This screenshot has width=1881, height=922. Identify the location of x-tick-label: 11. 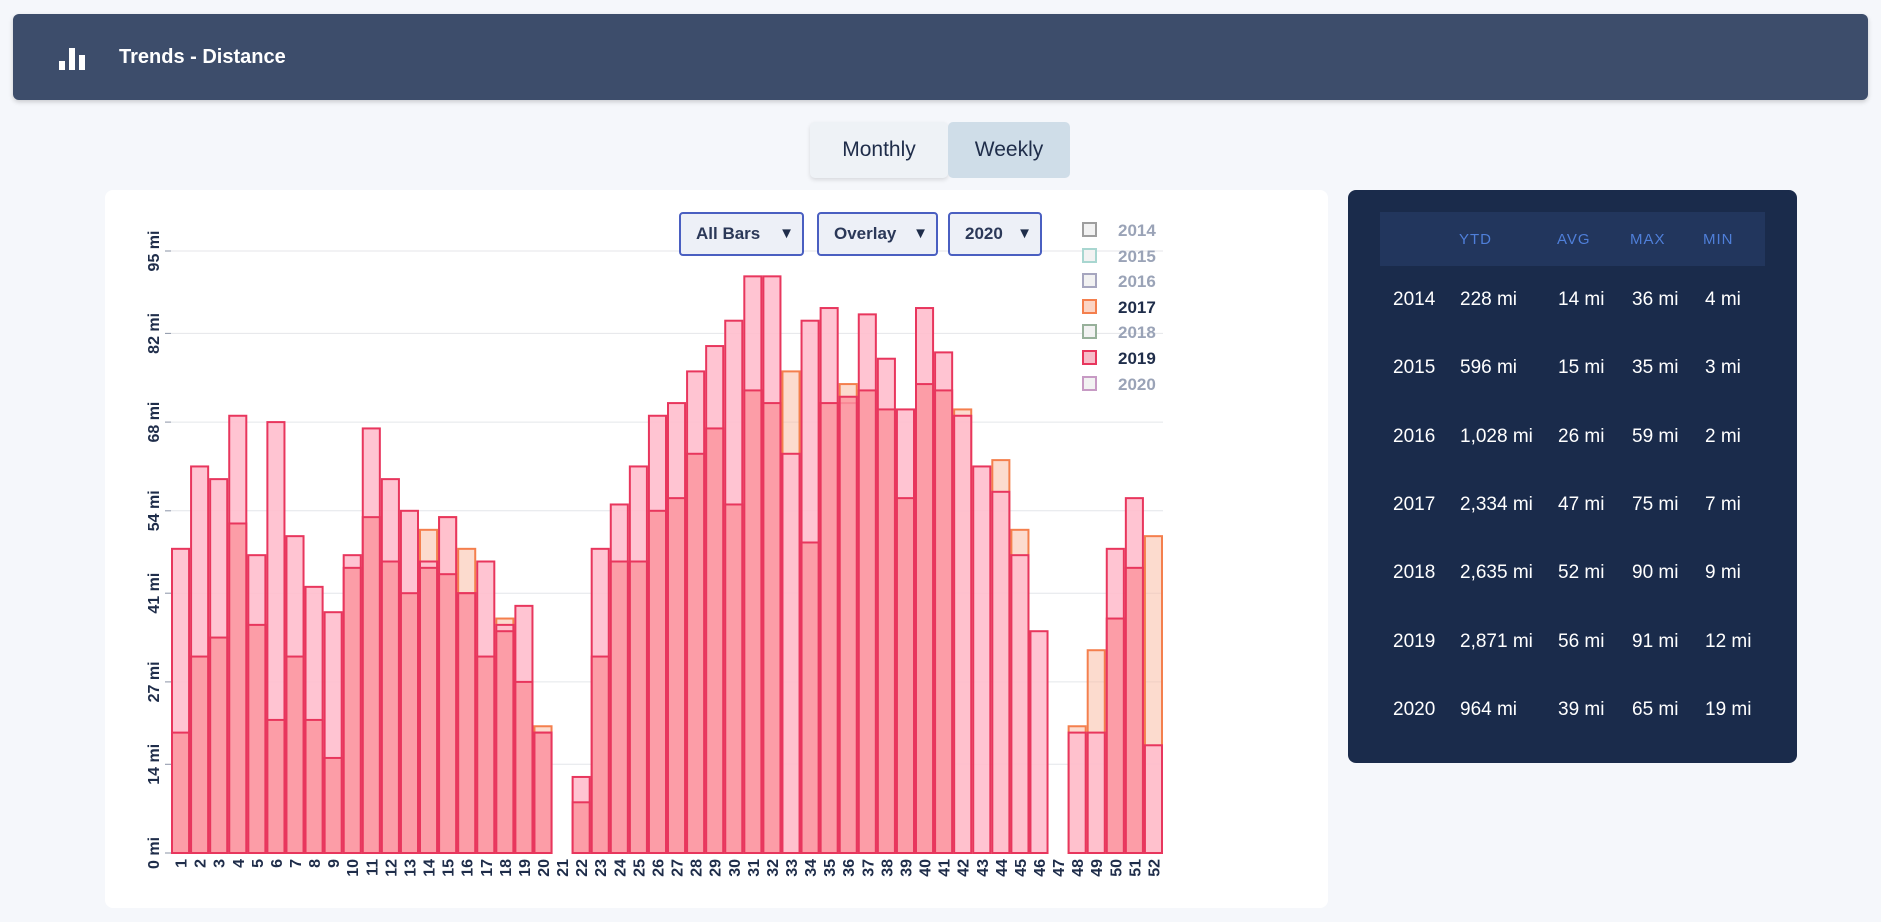
(372, 867).